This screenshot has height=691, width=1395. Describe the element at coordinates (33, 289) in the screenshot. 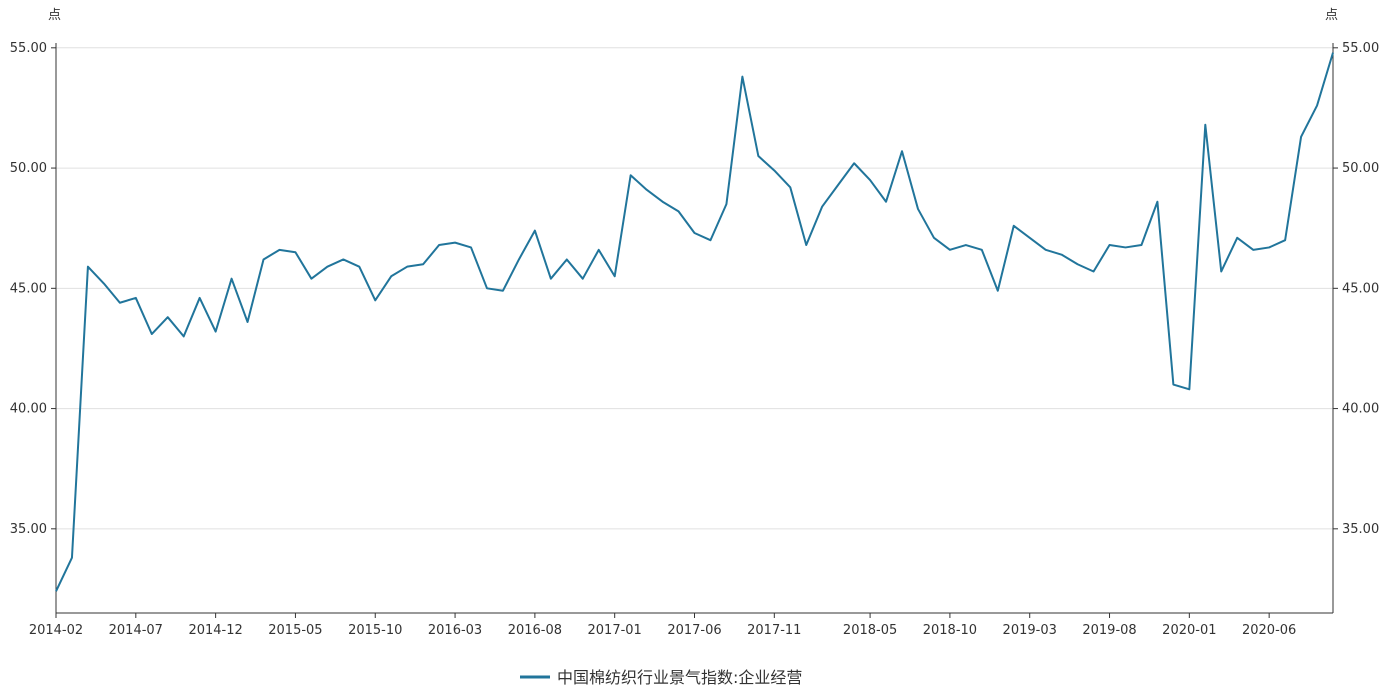

I see `left-y-axis: 35.00 40.00 45.00 50.00 55.00` at that location.